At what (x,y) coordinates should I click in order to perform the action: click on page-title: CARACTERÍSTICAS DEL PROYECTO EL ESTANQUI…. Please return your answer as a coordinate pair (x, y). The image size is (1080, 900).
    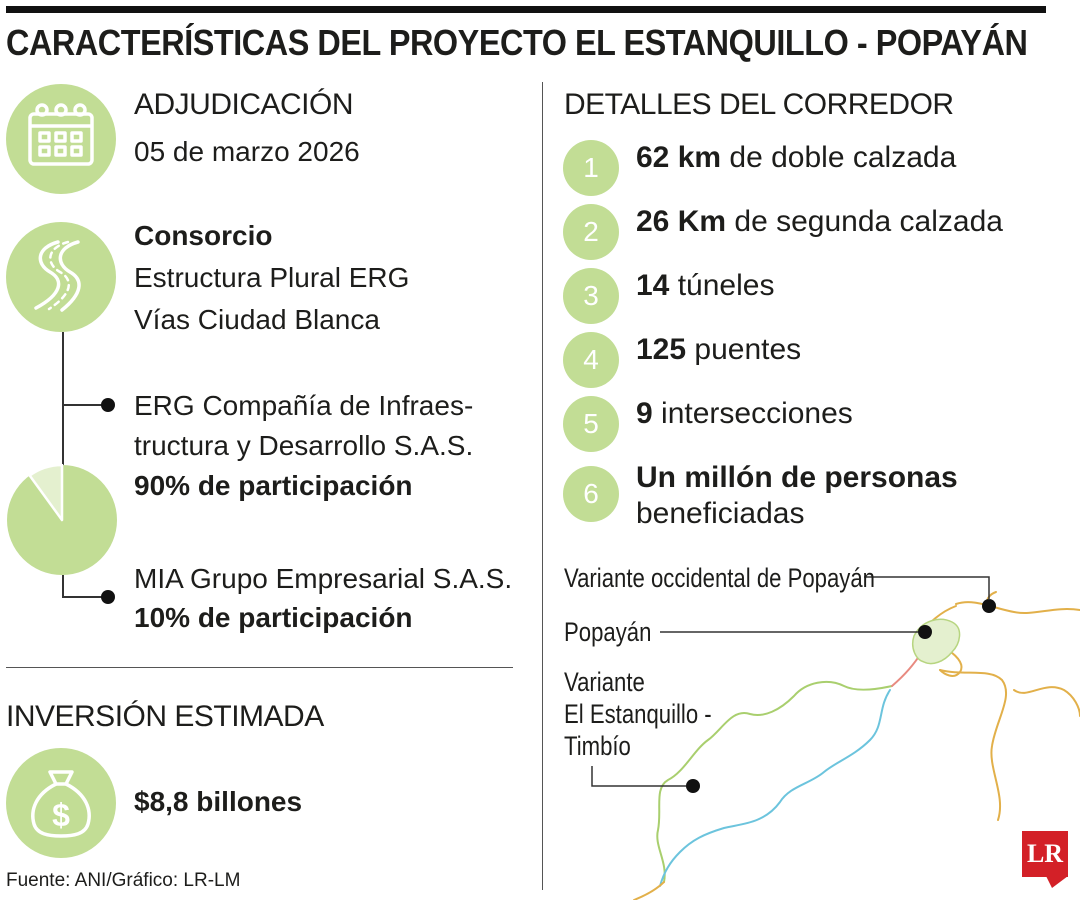
    Looking at the image, I should click on (517, 42).